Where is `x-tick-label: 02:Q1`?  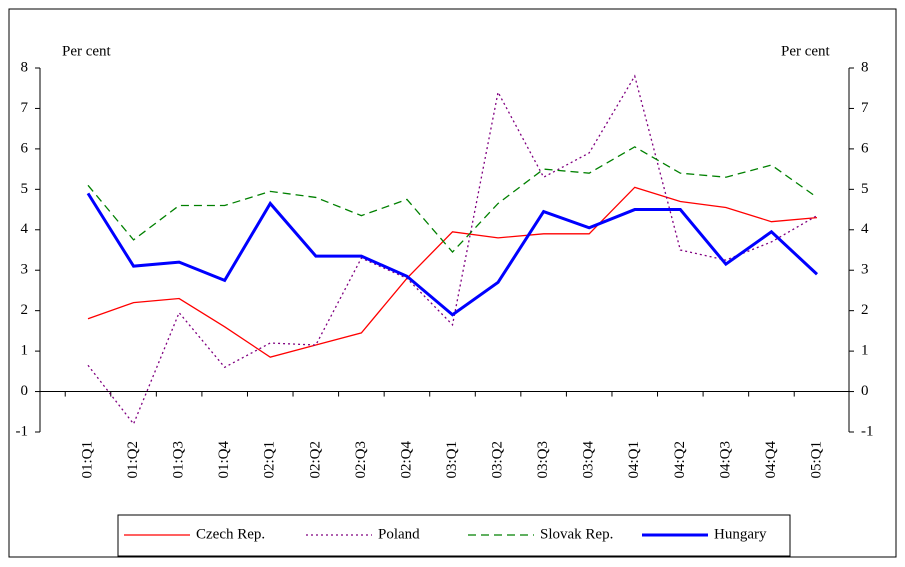
x-tick-label: 02:Q1 is located at coordinates (270, 460).